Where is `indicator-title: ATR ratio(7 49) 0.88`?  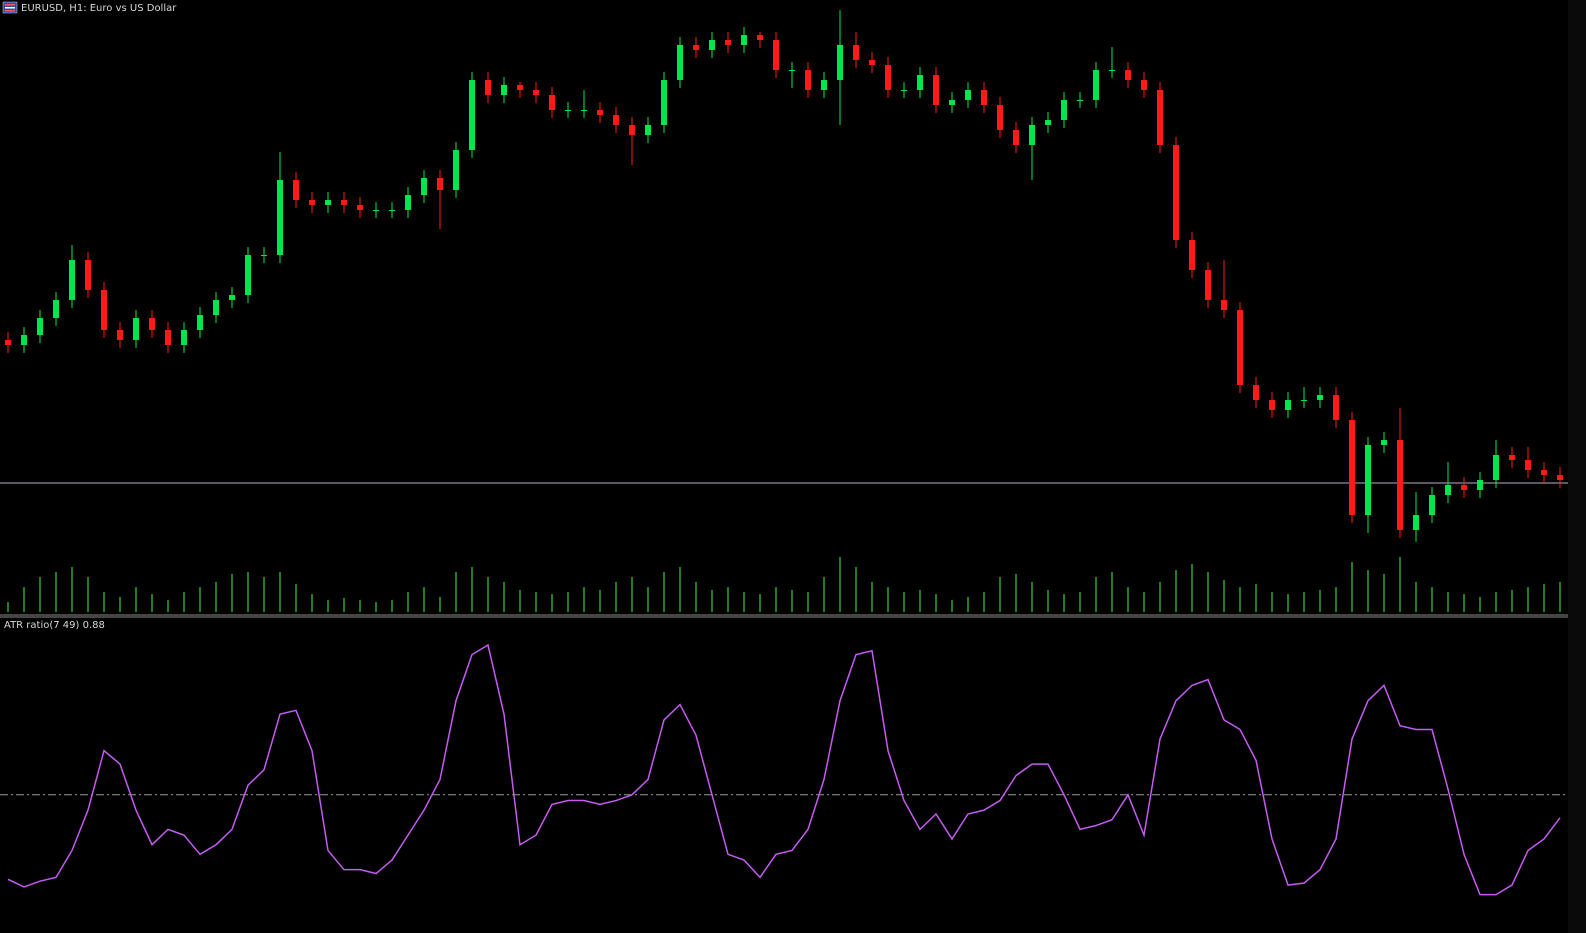
indicator-title: ATR ratio(7 49) 0.88 is located at coordinates (54, 625).